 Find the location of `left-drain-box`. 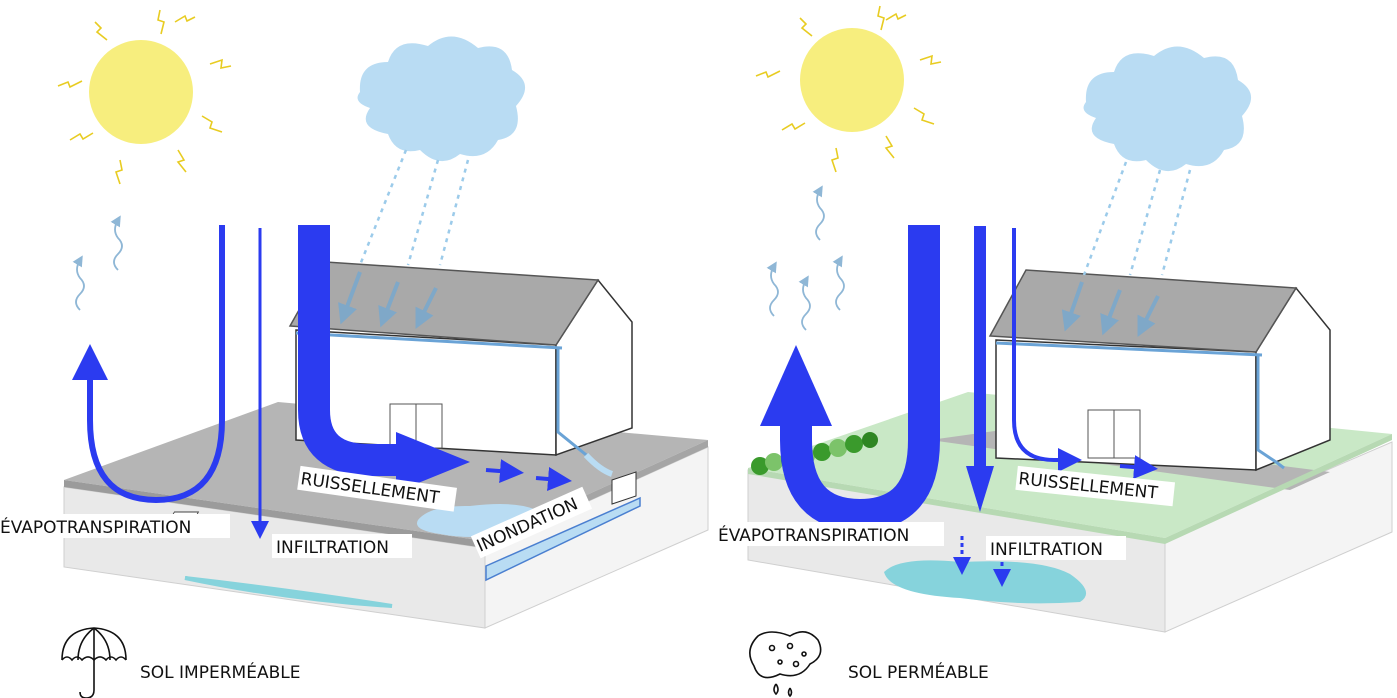

left-drain-box is located at coordinates (624, 488).